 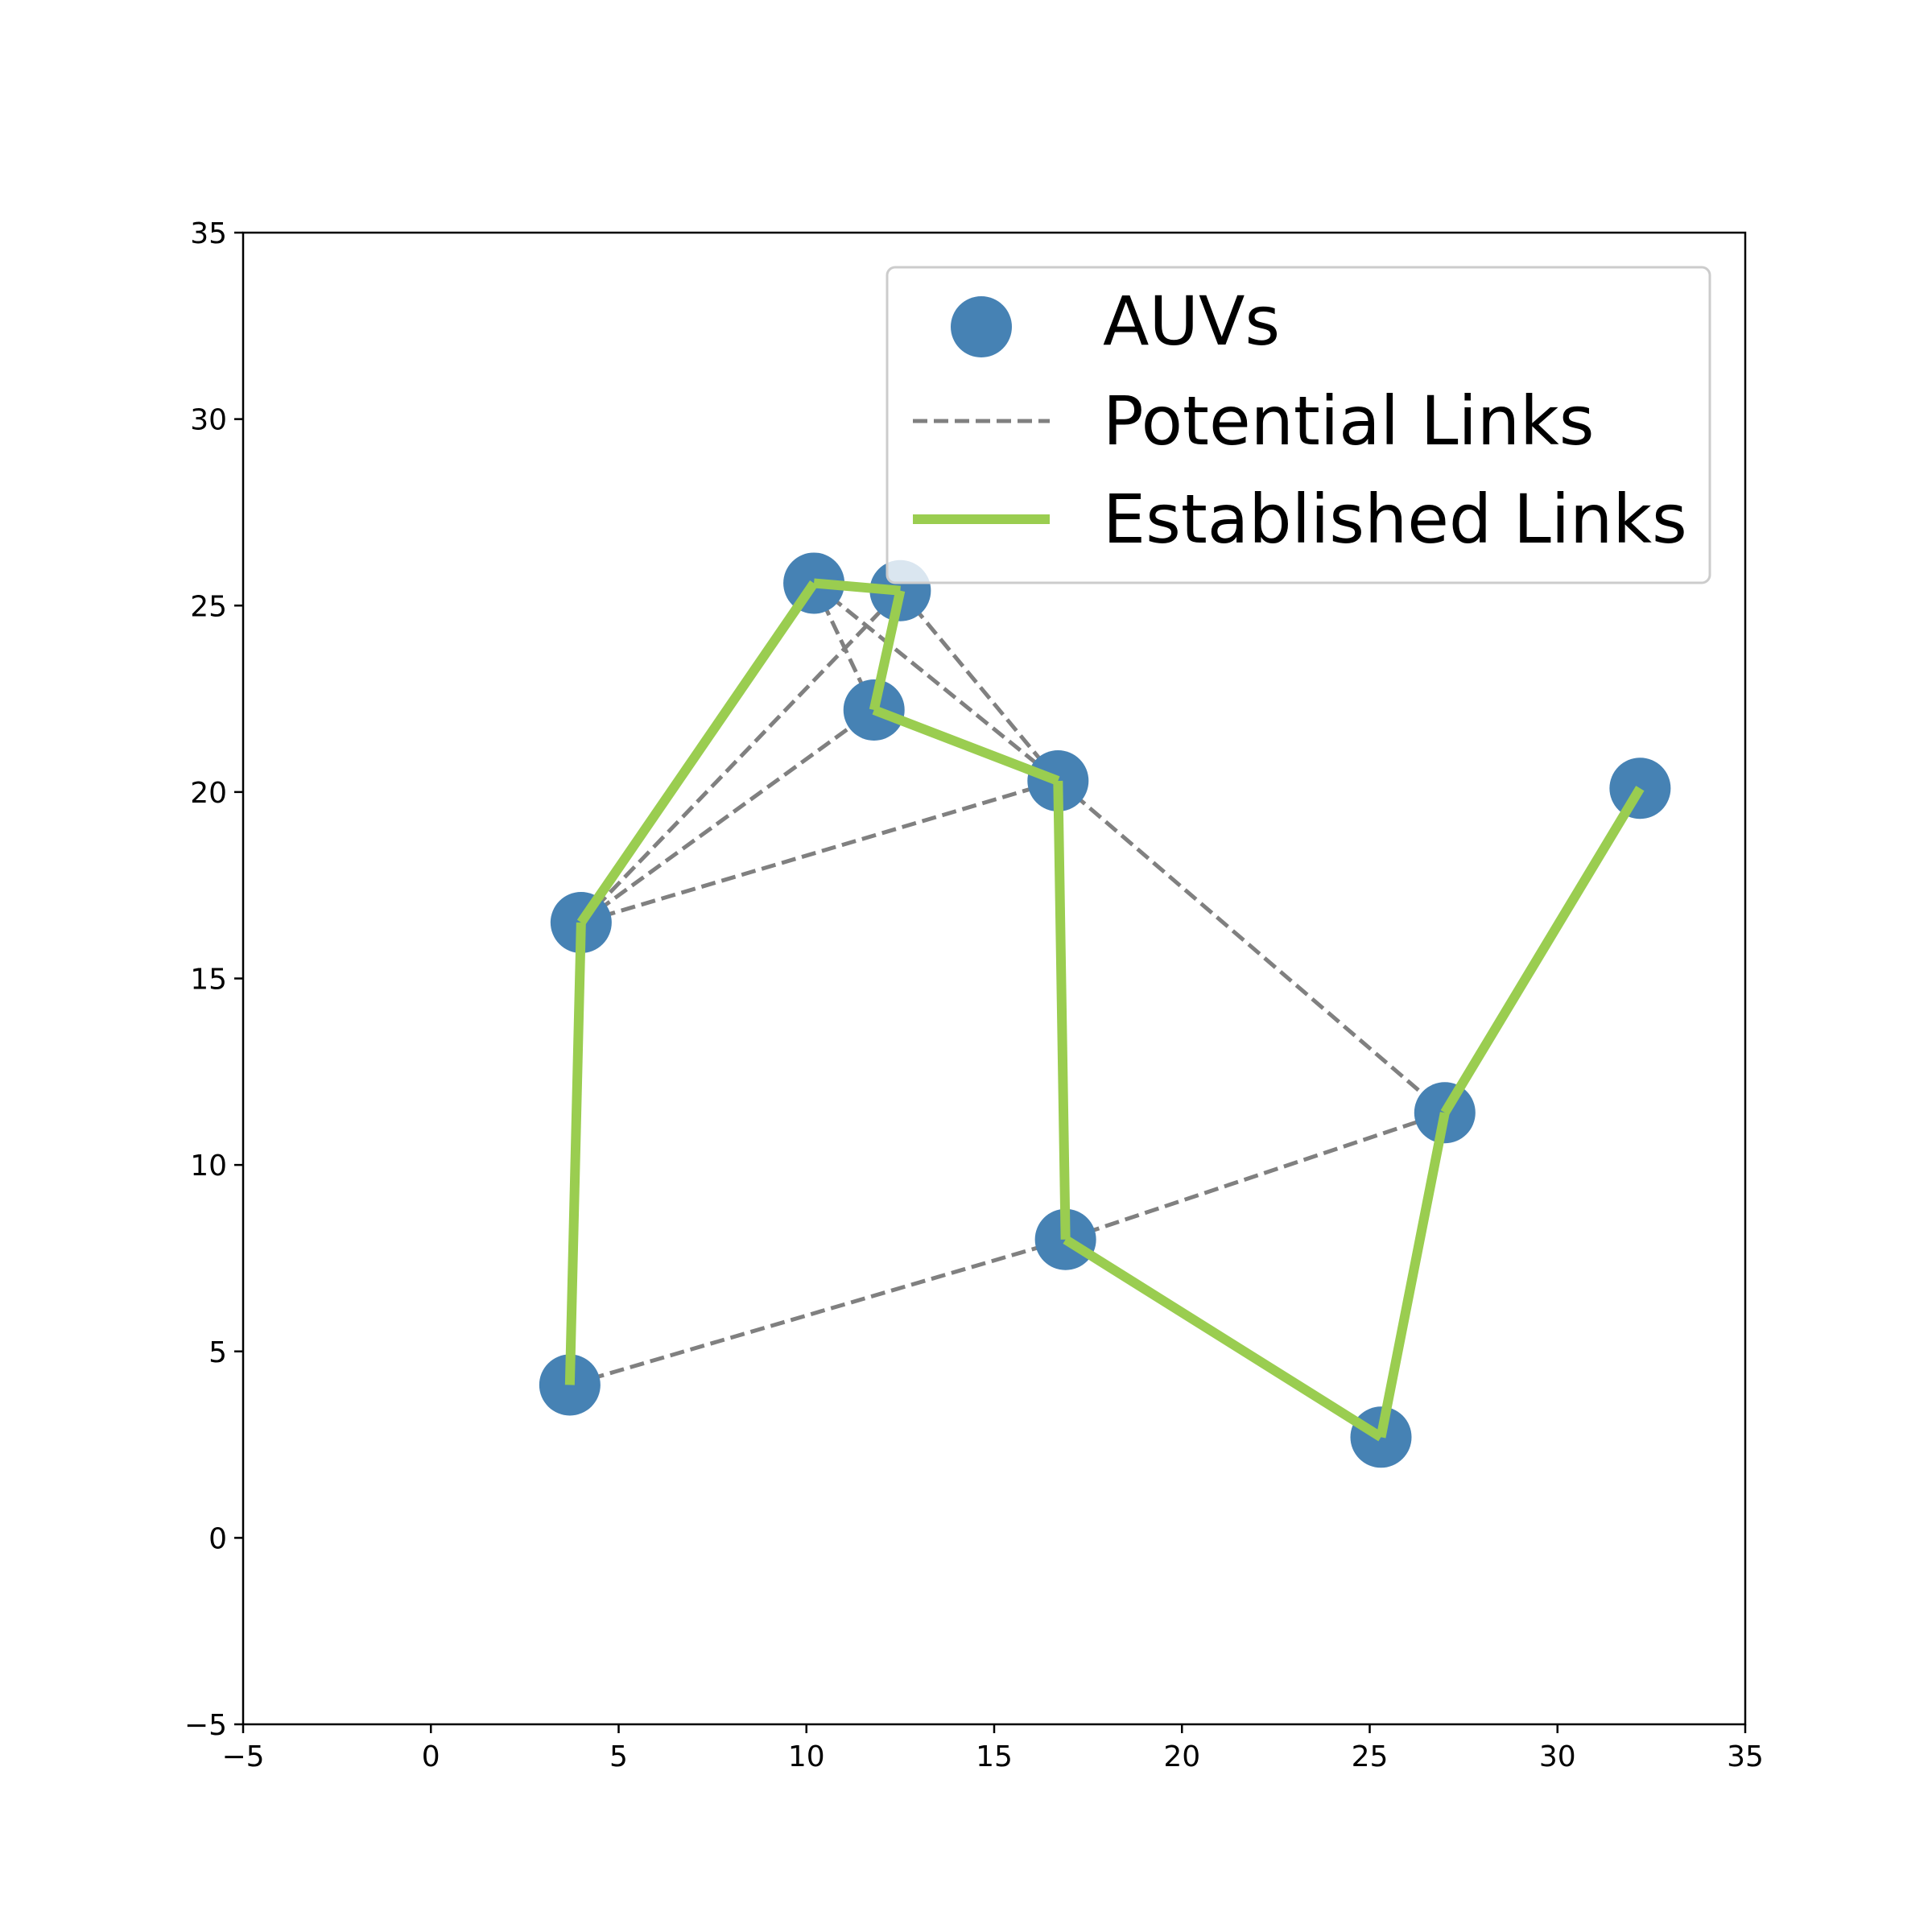 I want to click on y-tick-label: 5, so click(x=217, y=1352).